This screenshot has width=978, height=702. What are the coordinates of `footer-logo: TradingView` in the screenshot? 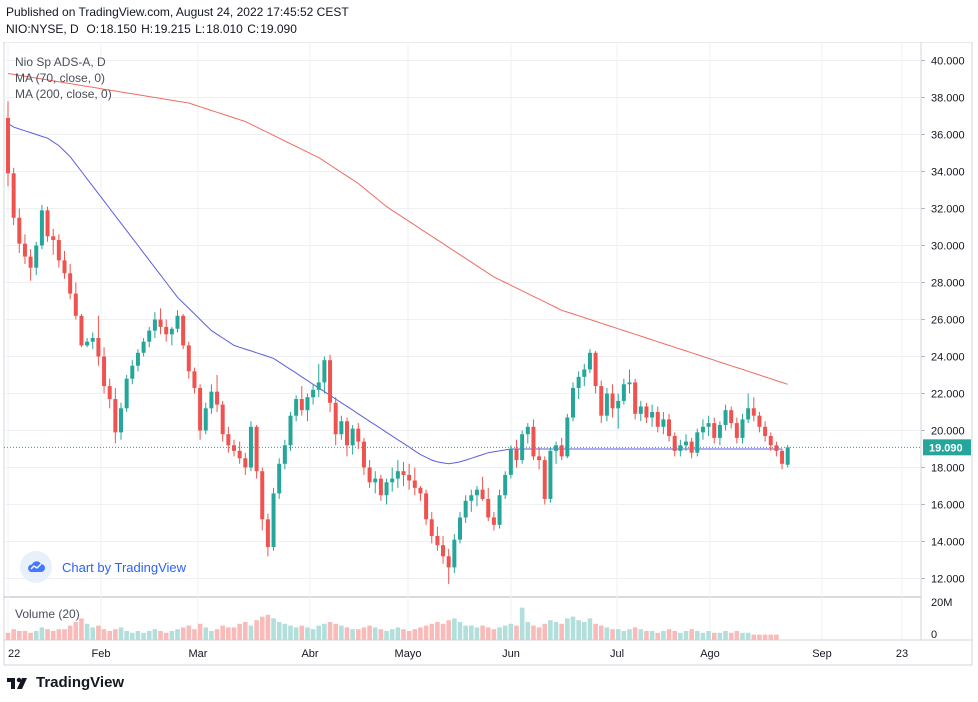 It's located at (65, 682).